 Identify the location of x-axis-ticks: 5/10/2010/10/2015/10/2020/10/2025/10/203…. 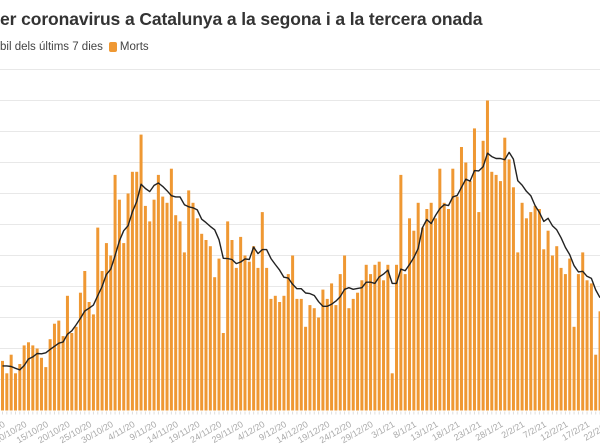
(300, 428).